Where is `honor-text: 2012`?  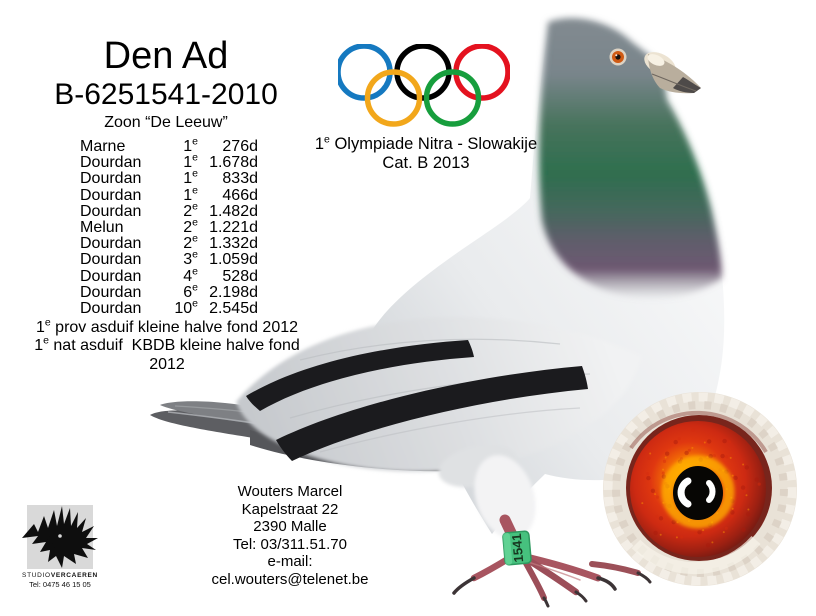
honor-text: 2012 is located at coordinates (167, 364).